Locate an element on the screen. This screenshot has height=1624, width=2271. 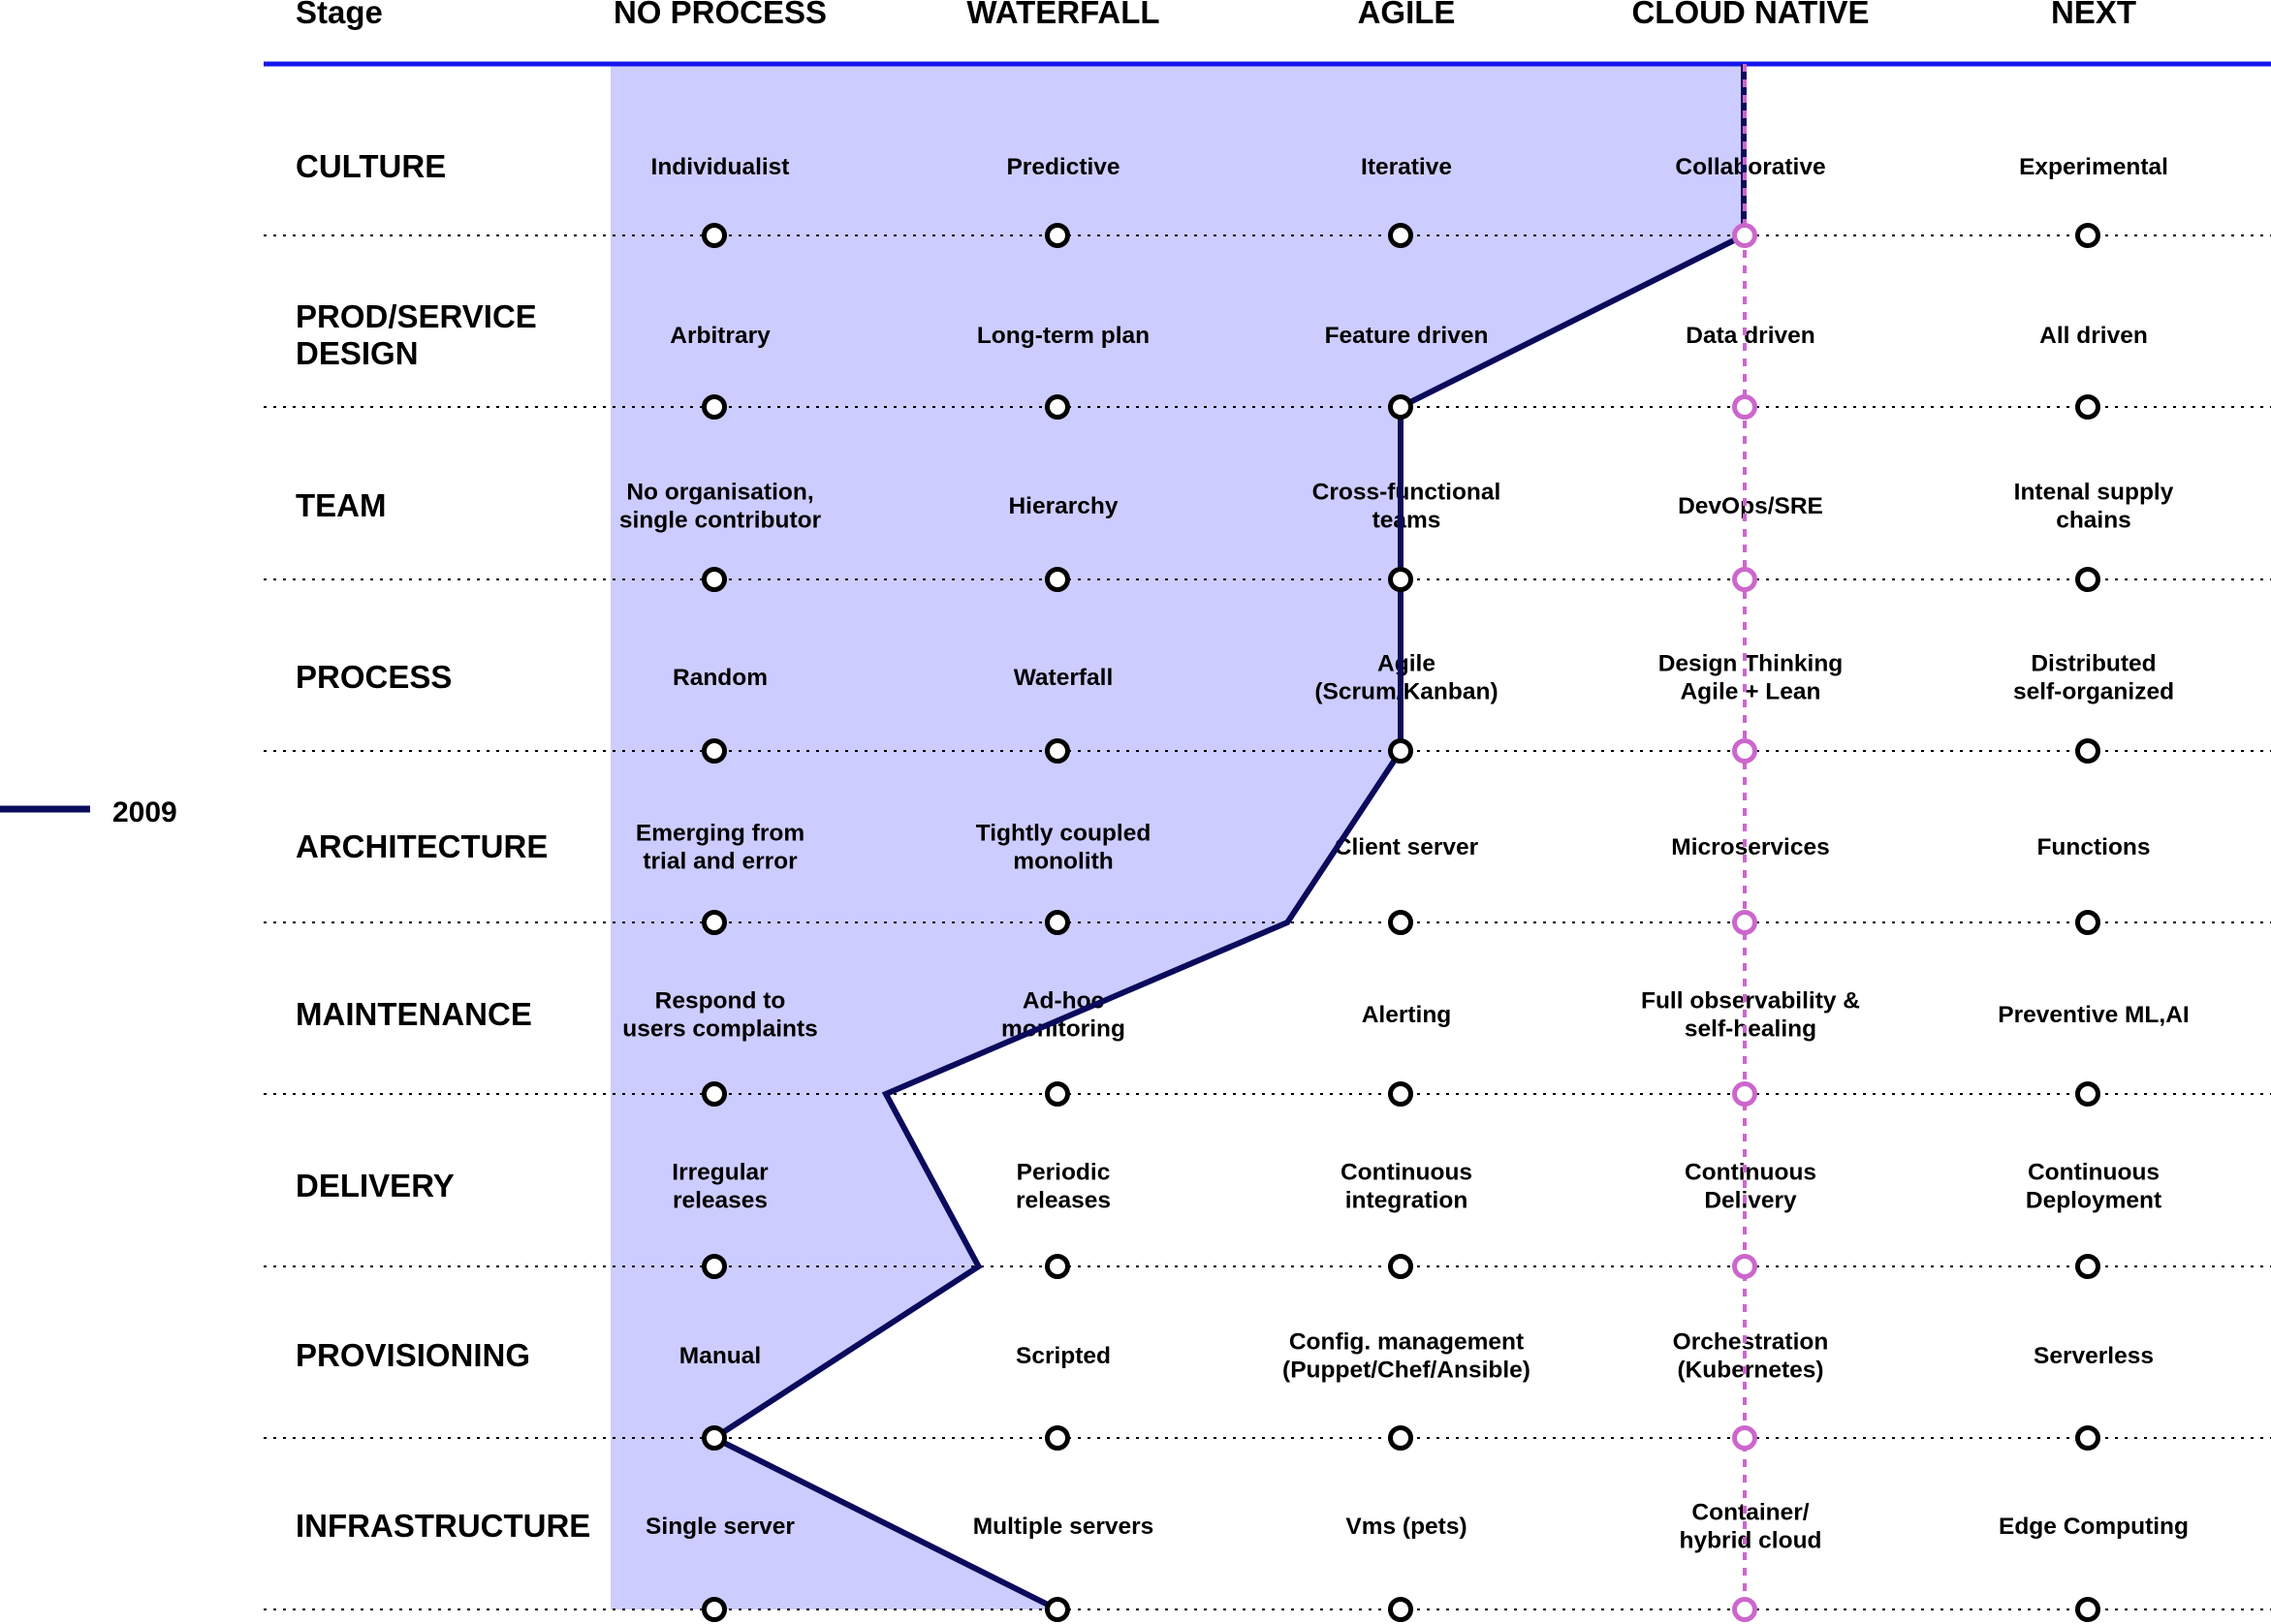
cell-text: Design Thinking is located at coordinates (1751, 664).